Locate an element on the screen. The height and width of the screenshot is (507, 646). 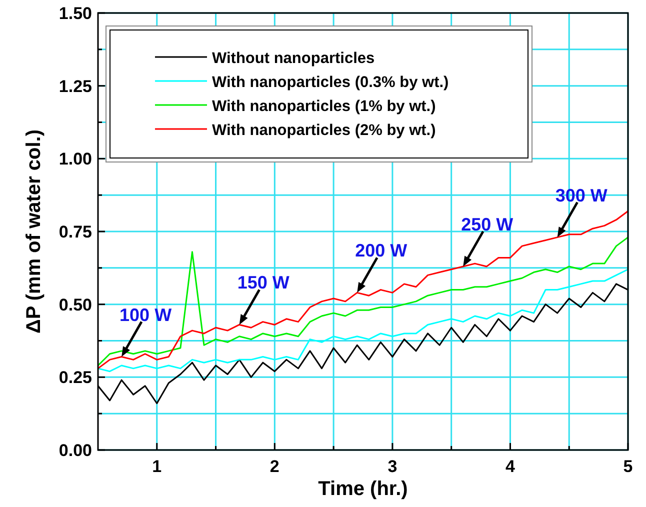
y-tick-label: 1.50 is located at coordinates (75, 13).